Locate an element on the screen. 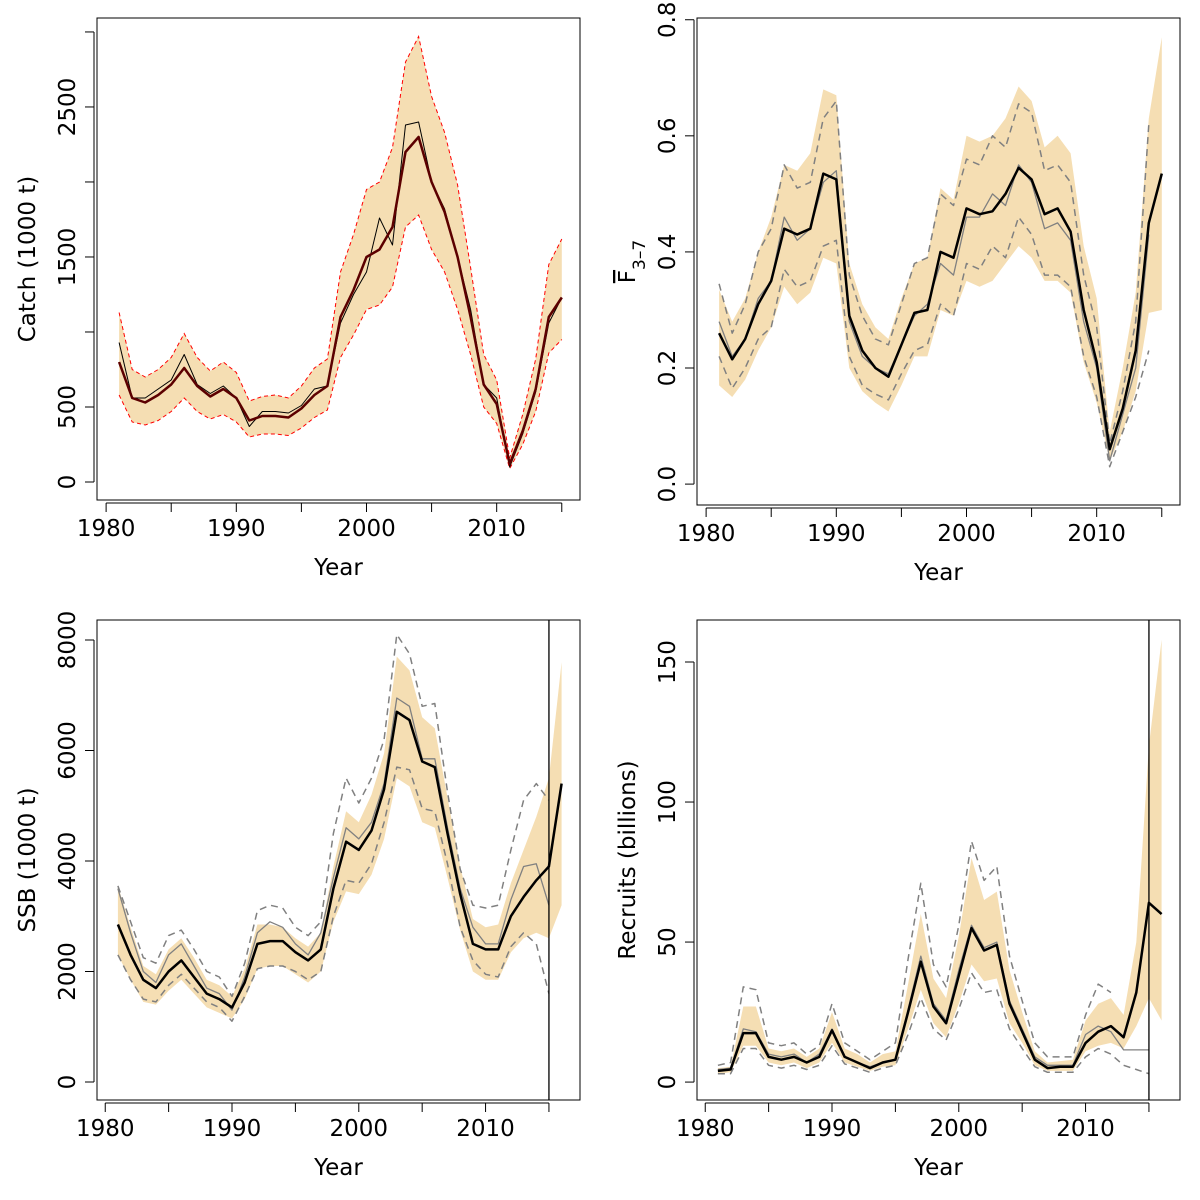 The width and height of the screenshot is (1200, 1200). y-tick-label: 0.0 is located at coordinates (668, 484).